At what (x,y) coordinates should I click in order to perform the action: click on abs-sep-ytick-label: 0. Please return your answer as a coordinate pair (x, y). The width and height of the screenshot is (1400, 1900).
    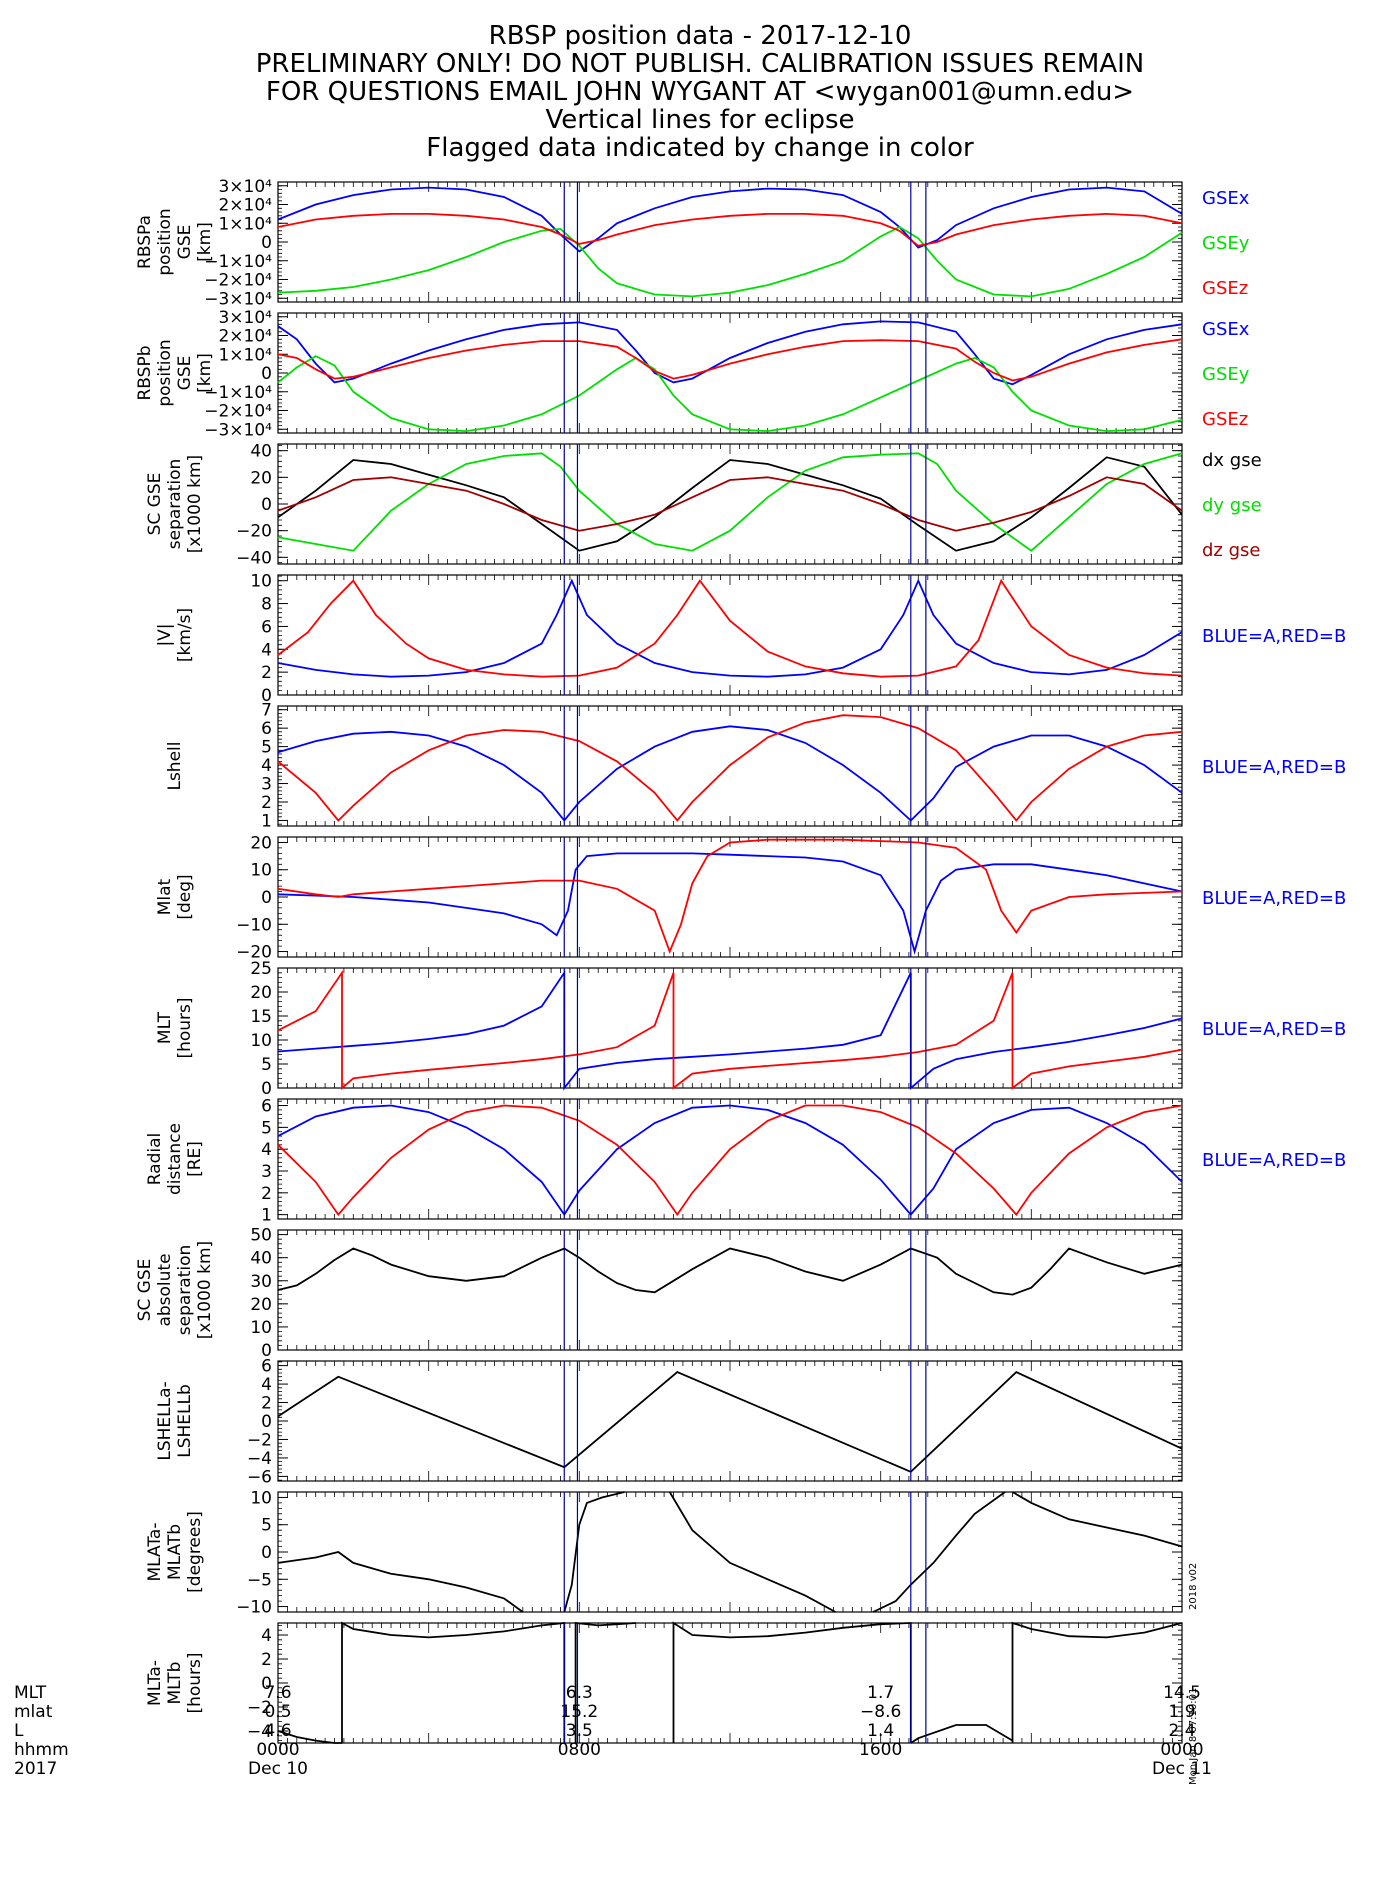
    Looking at the image, I should click on (266, 1351).